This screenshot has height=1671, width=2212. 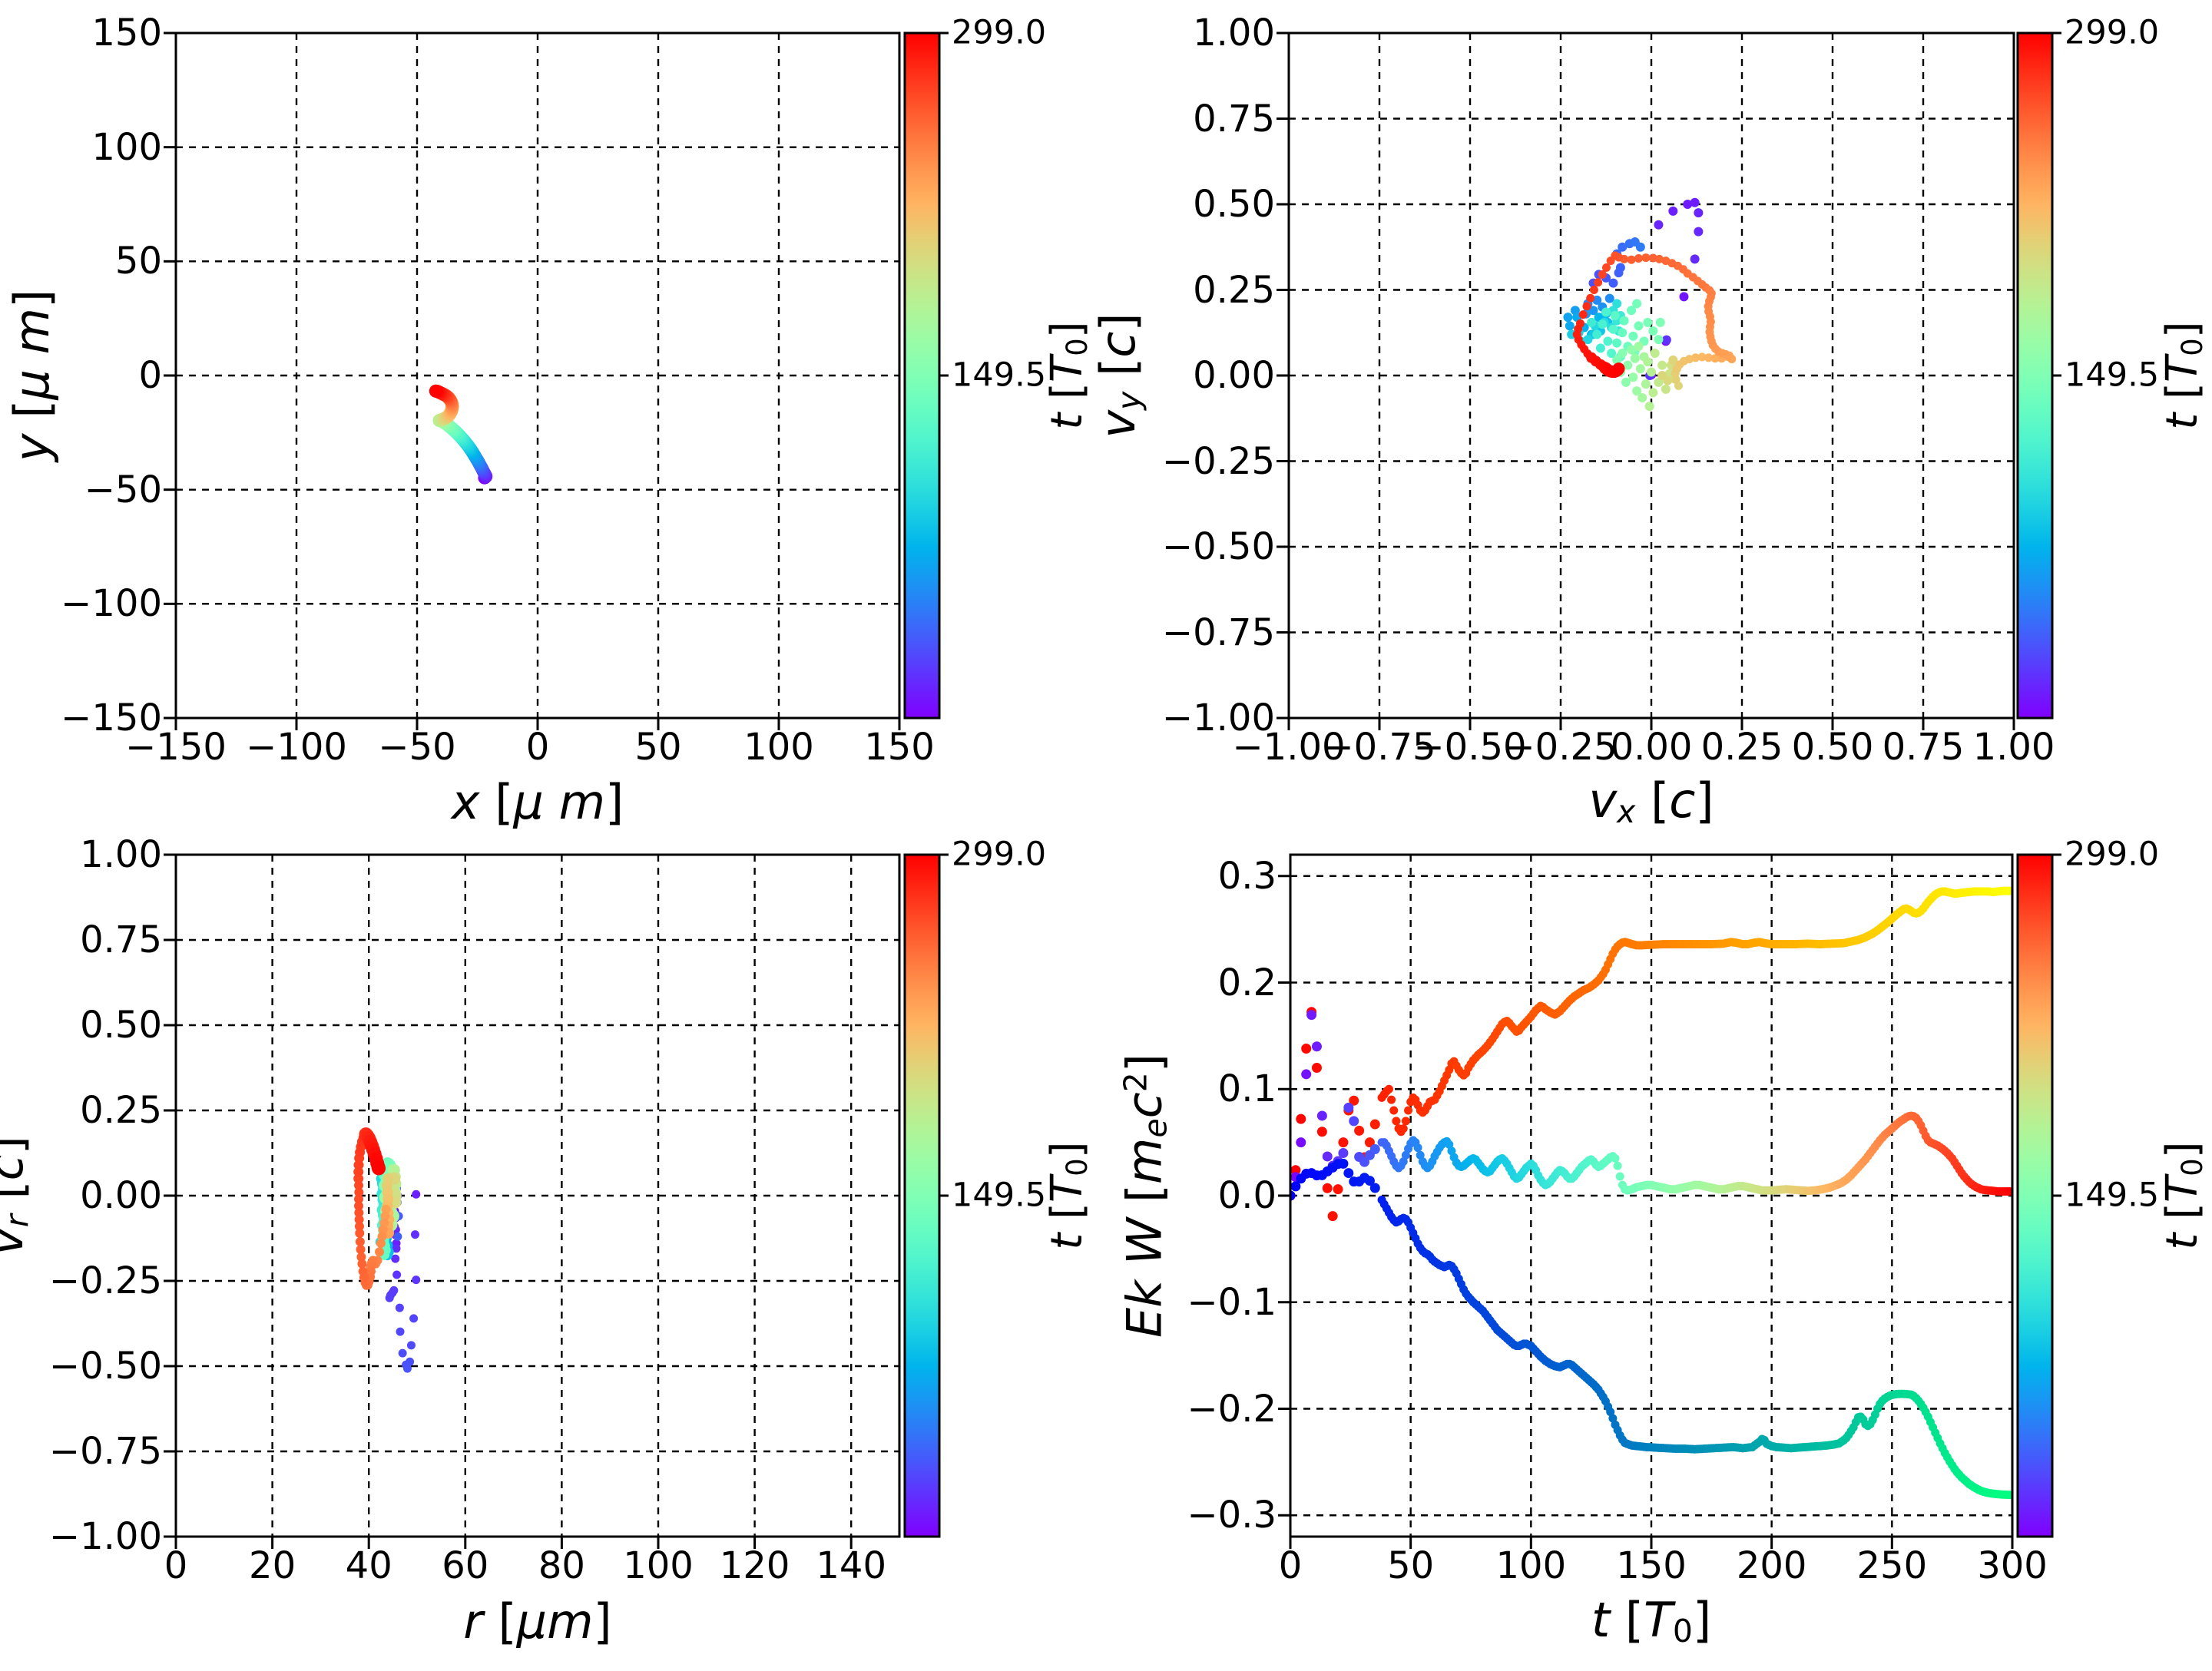 What do you see at coordinates (1234, 290) in the screenshot?
I see `y-tick-label: 0.25` at bounding box center [1234, 290].